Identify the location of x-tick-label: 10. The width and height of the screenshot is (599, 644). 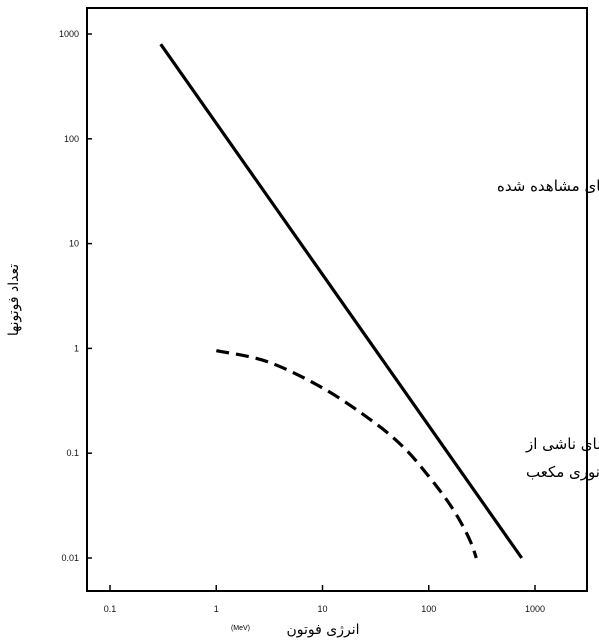
(322, 609).